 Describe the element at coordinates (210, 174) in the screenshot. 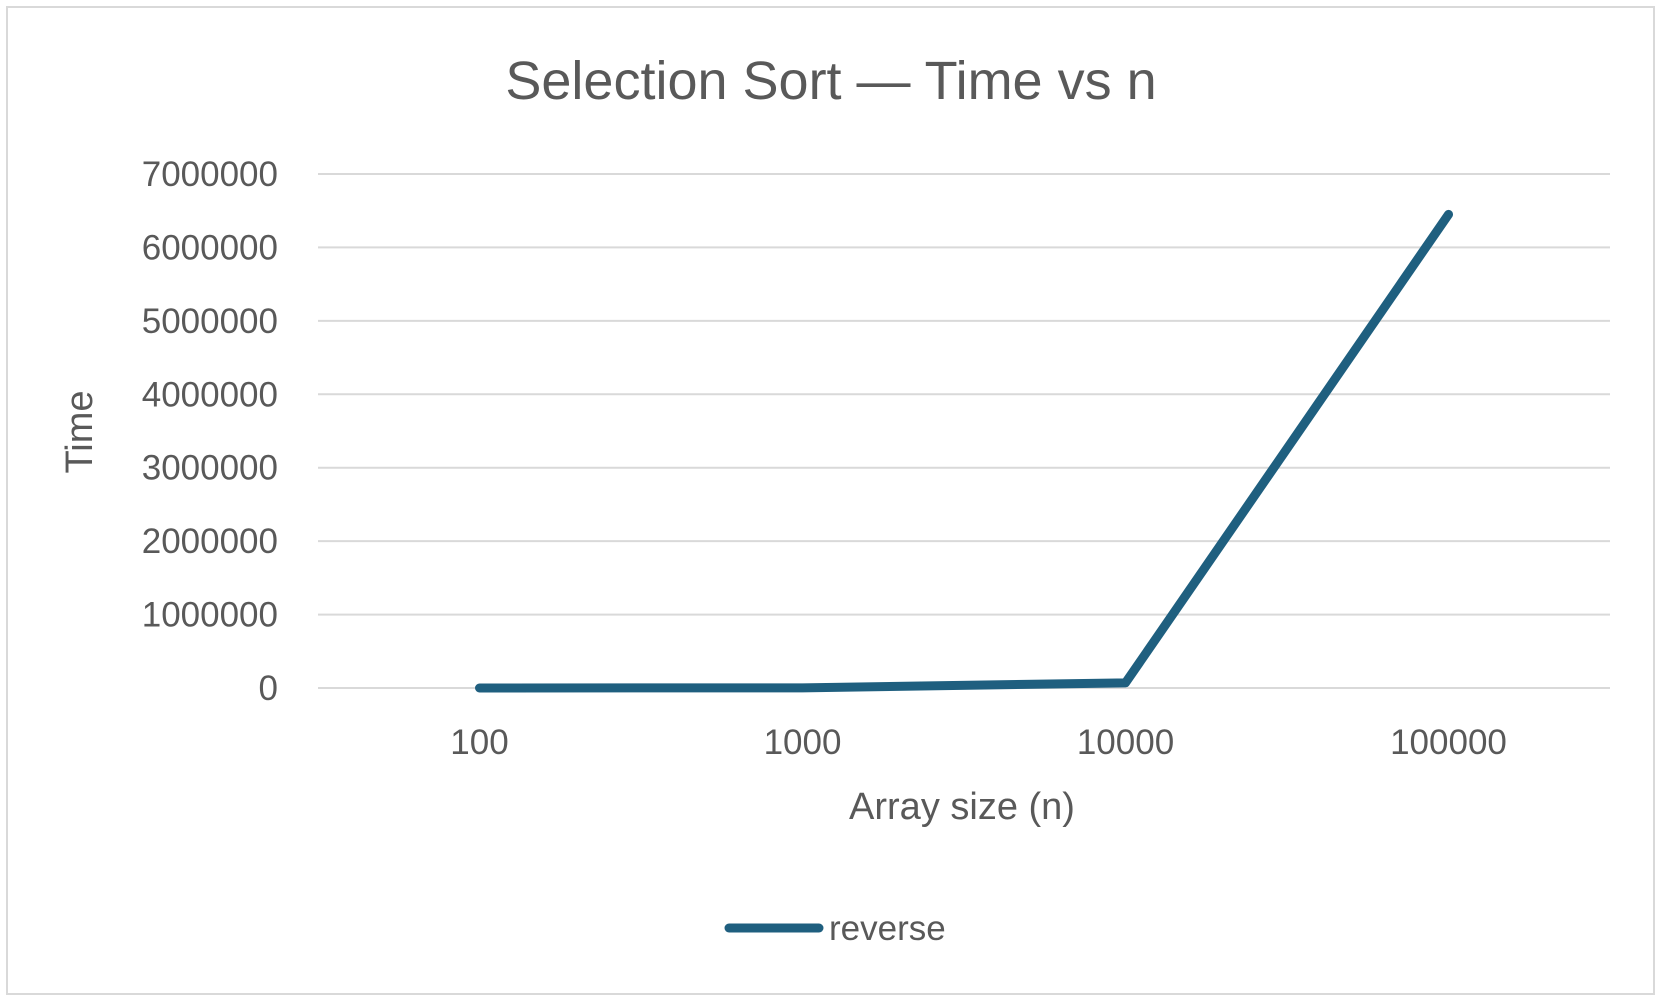

I see `y-tick-label-7: 7000000` at that location.